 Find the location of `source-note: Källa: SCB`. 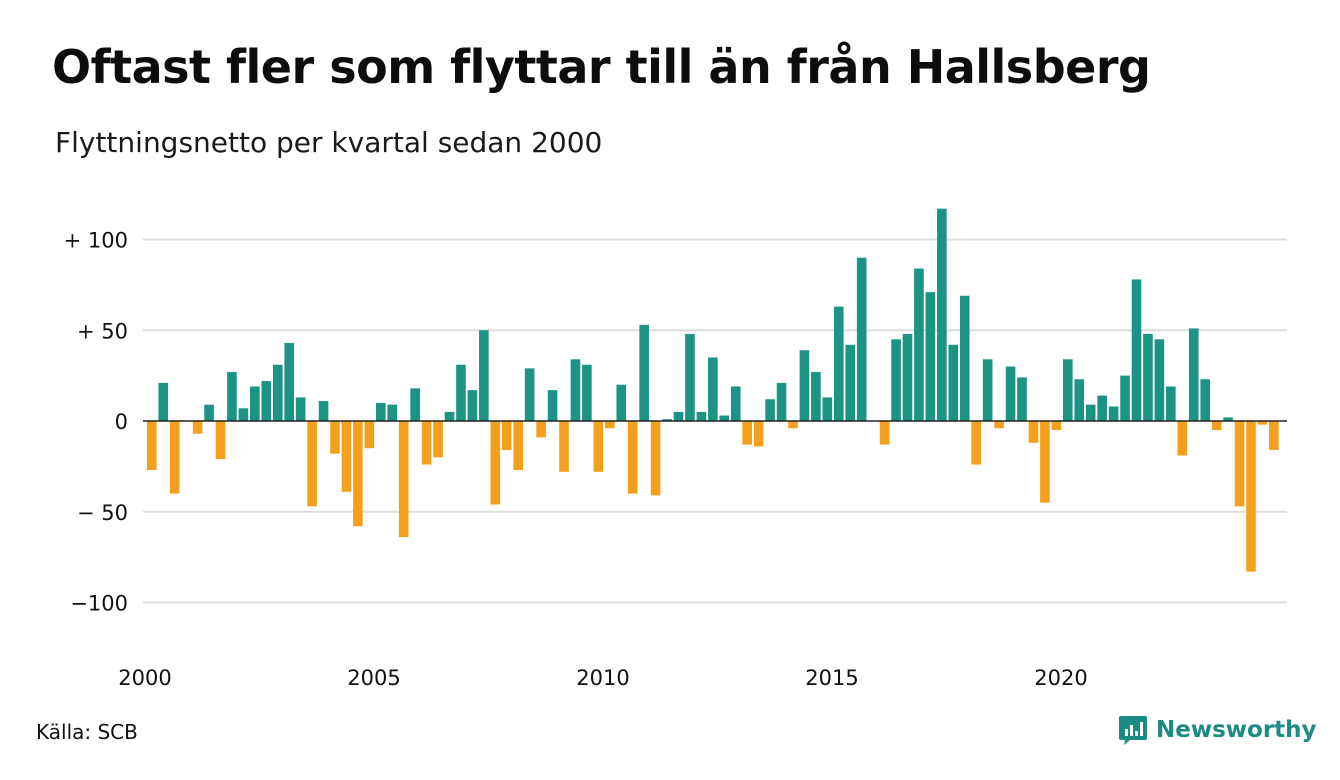

source-note: Källa: SCB is located at coordinates (87, 732).